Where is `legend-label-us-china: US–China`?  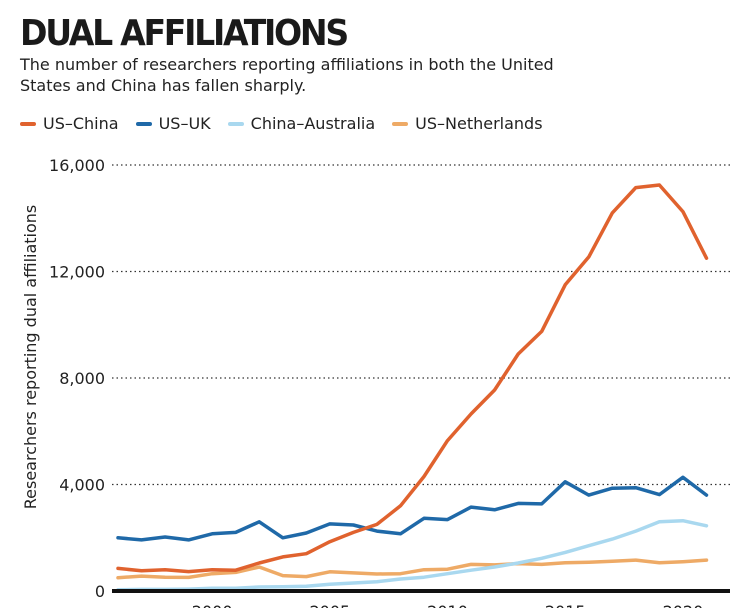 legend-label-us-china: US–China is located at coordinates (81, 123).